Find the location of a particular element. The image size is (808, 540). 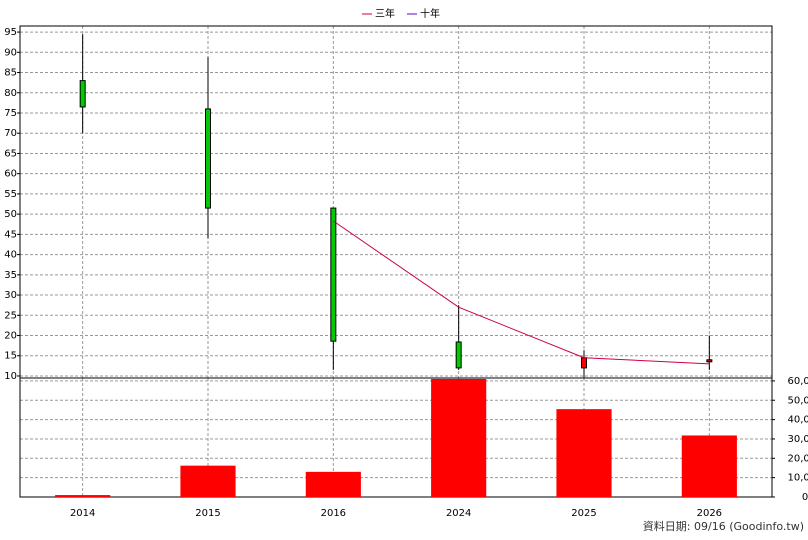

y-tick-label: 45 is located at coordinates (10, 234).